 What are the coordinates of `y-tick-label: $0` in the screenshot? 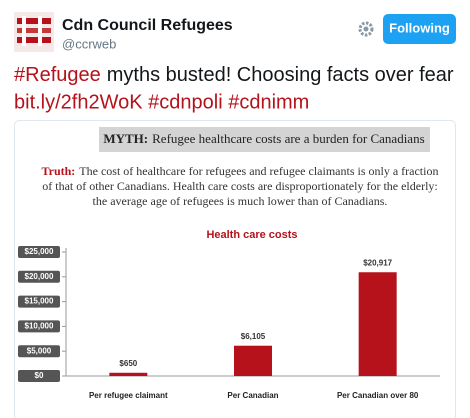 It's located at (39, 375).